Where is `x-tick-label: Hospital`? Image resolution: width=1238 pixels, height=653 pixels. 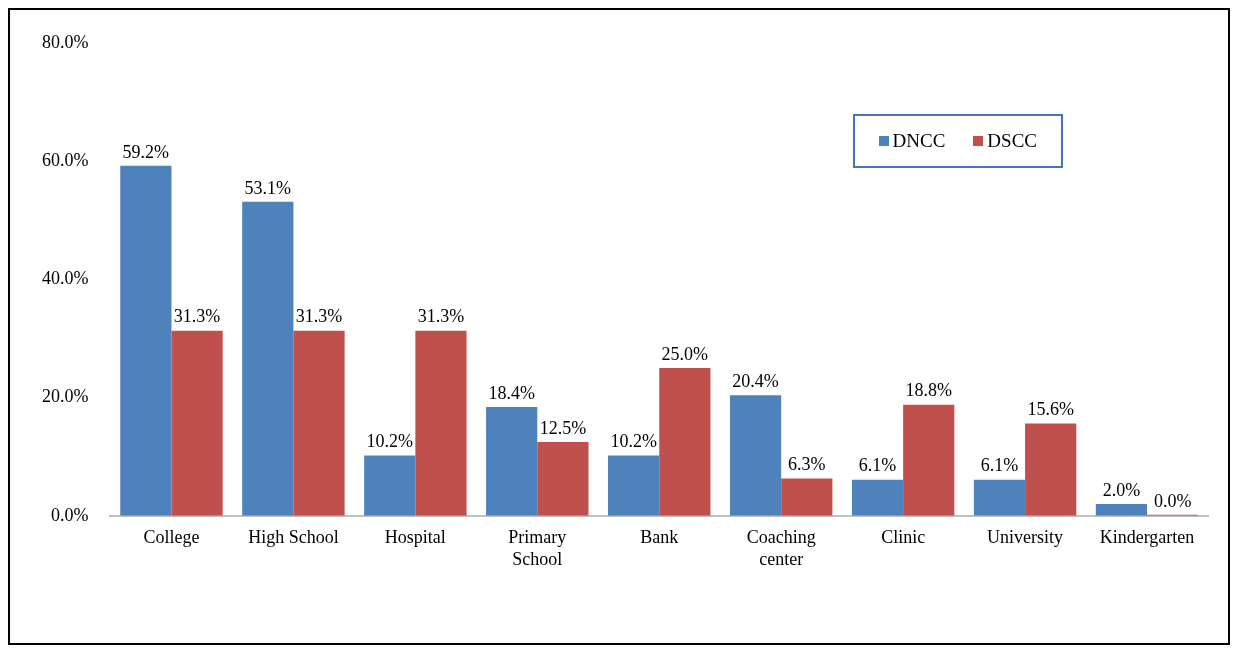
x-tick-label: Hospital is located at coordinates (415, 537).